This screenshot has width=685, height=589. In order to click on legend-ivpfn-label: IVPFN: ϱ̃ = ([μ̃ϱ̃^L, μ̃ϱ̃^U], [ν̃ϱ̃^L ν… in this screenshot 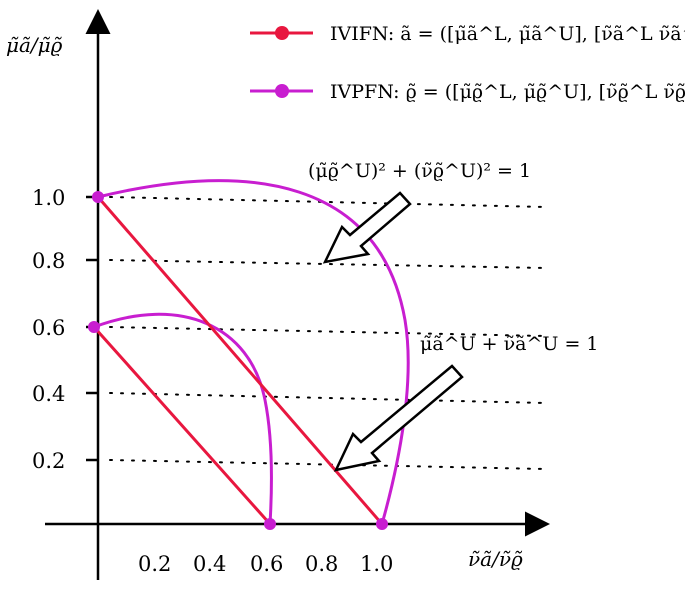, I will do `click(507, 92)`.